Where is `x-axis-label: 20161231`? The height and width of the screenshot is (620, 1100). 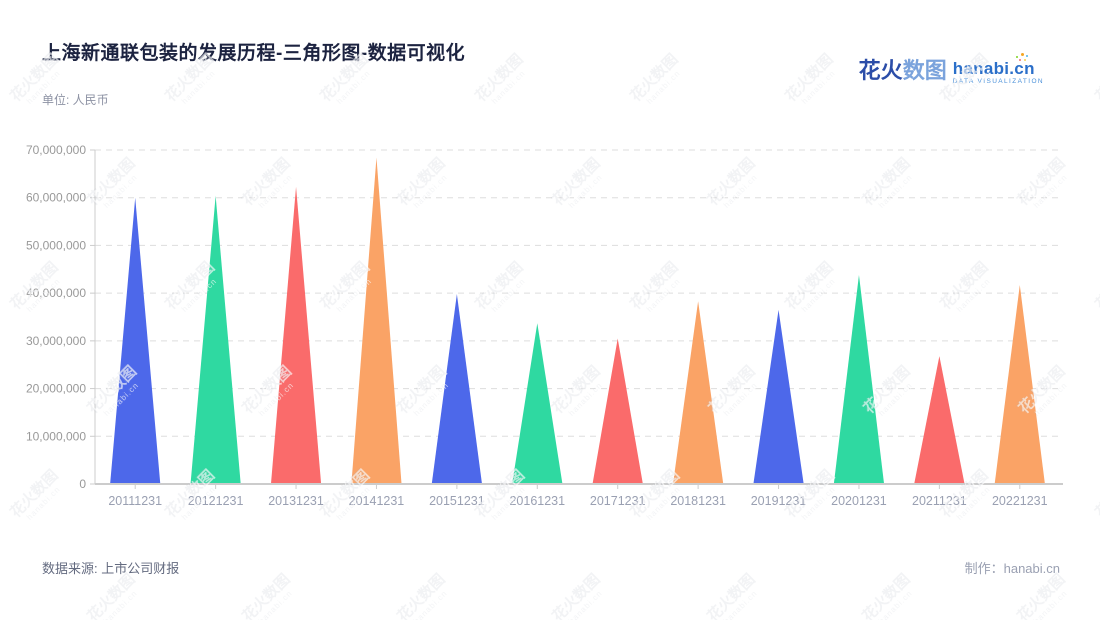 x-axis-label: 20161231 is located at coordinates (537, 501).